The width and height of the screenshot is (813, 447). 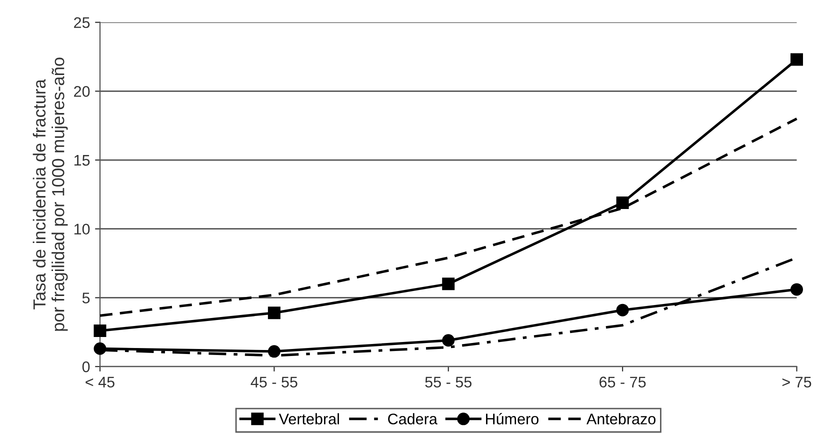 What do you see at coordinates (82, 229) in the screenshot?
I see `y-tick-label: 10` at bounding box center [82, 229].